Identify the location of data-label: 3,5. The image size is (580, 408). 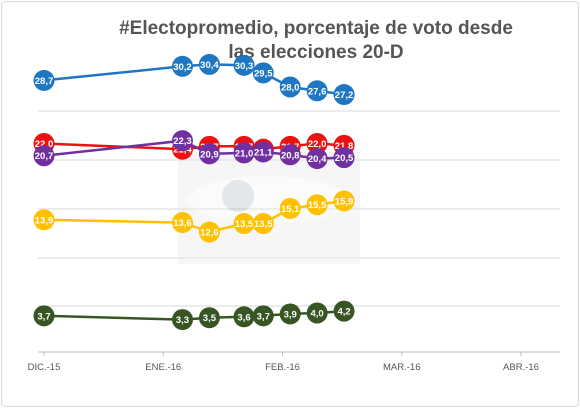
(210, 318).